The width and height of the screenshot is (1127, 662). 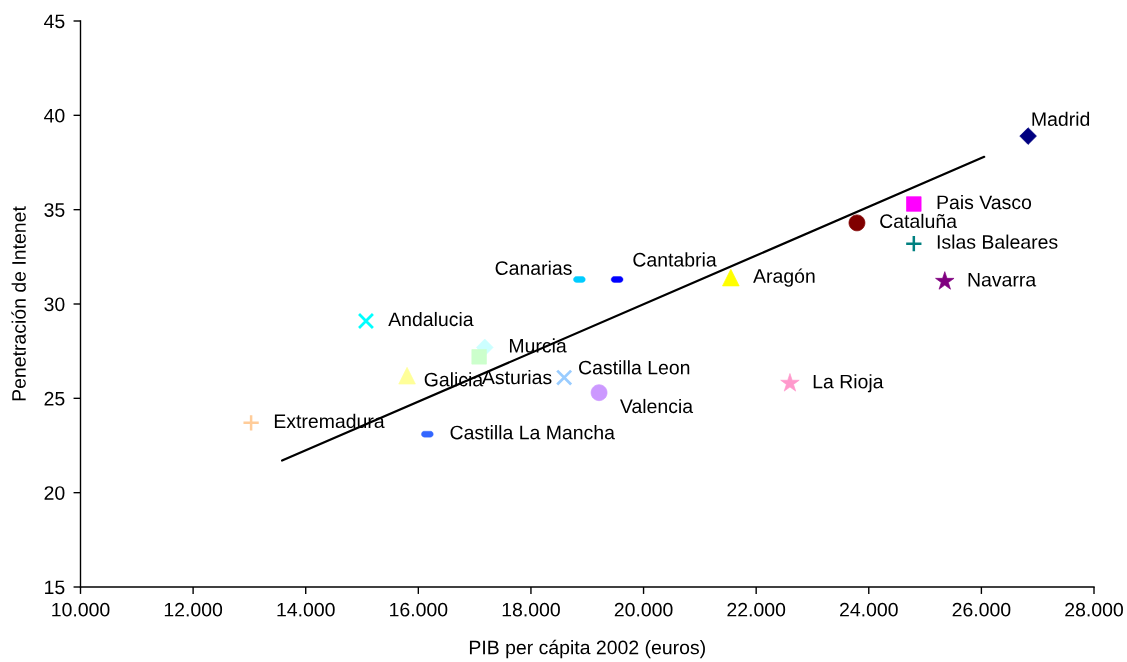 I want to click on x-tick-label: 22.000, so click(x=756, y=609).